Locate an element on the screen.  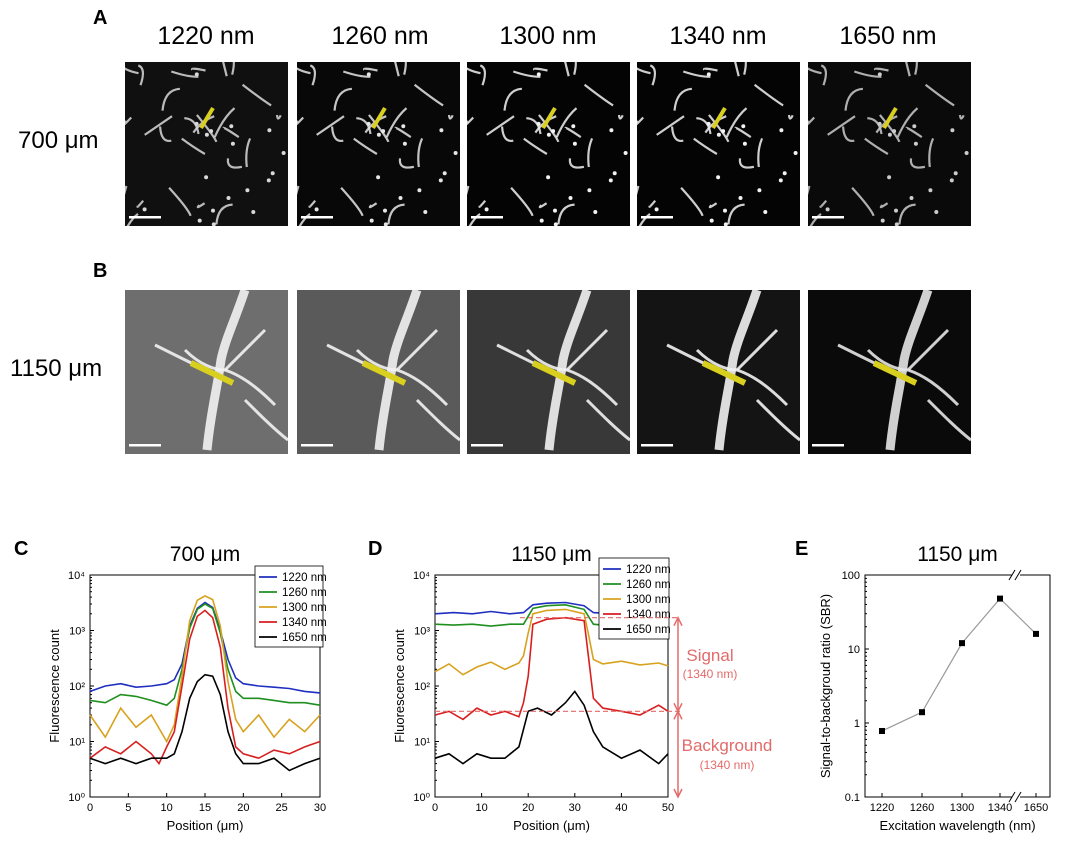
column-header: 1300 nm is located at coordinates (548, 36).